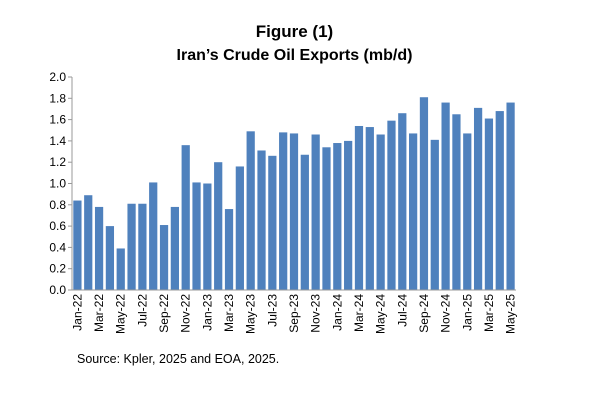  I want to click on source-note: Source: Kpler, 2025 and EOA, 2025., so click(178, 359).